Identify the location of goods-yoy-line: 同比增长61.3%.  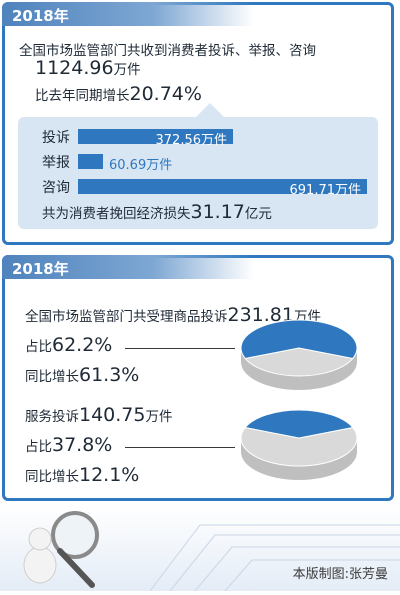
(82, 375).